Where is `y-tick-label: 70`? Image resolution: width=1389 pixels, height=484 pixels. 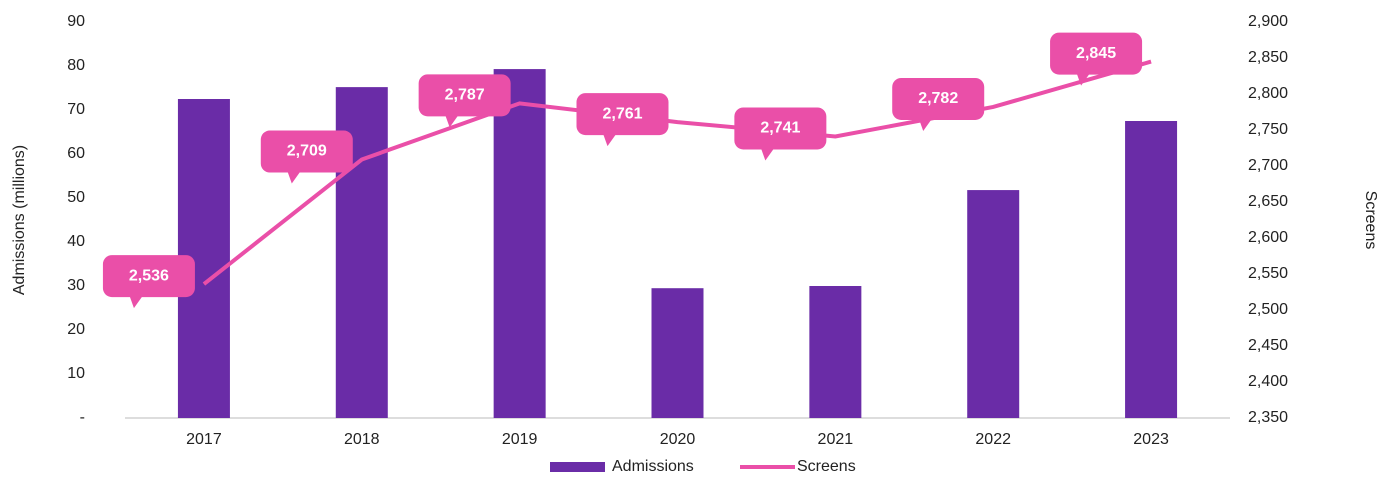 y-tick-label: 70 is located at coordinates (76, 109).